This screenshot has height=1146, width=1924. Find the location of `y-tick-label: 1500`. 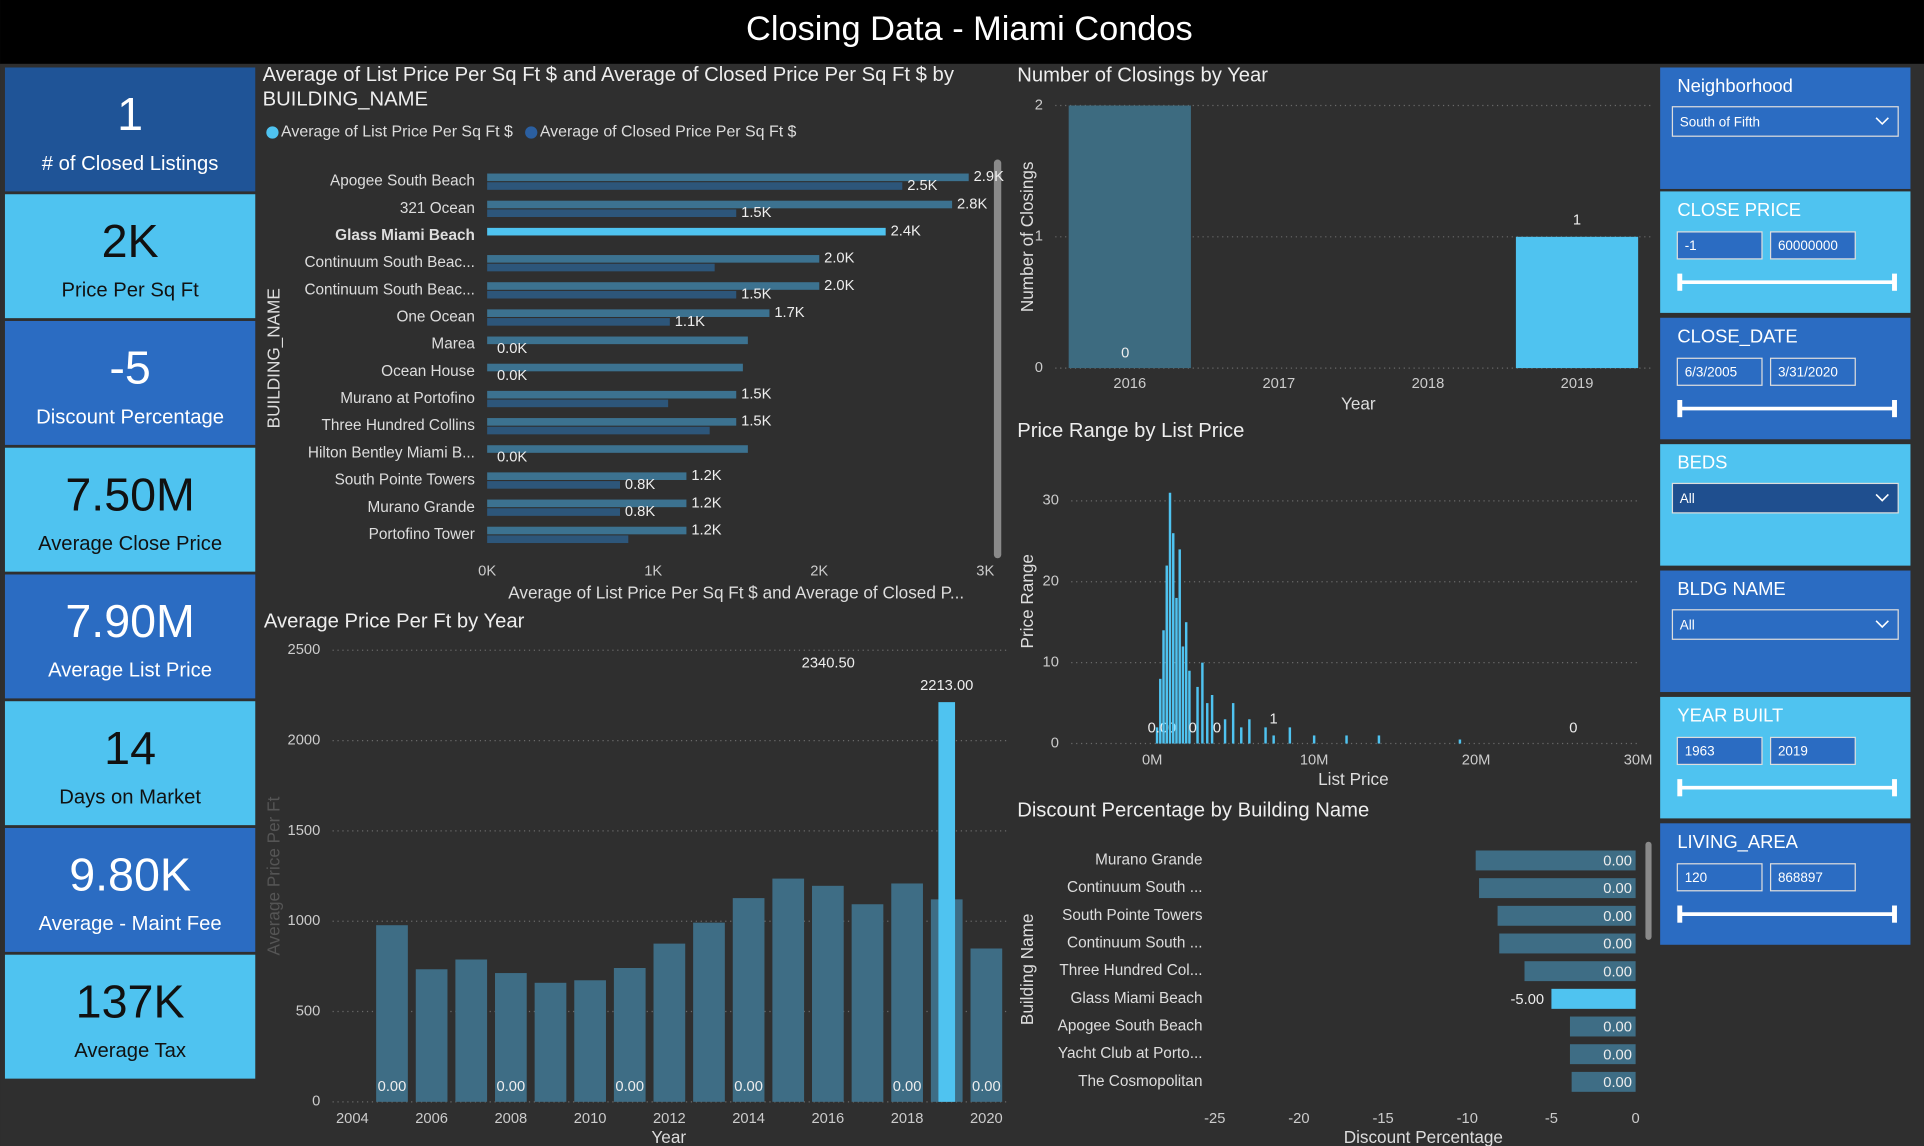

y-tick-label: 1500 is located at coordinates (304, 831).